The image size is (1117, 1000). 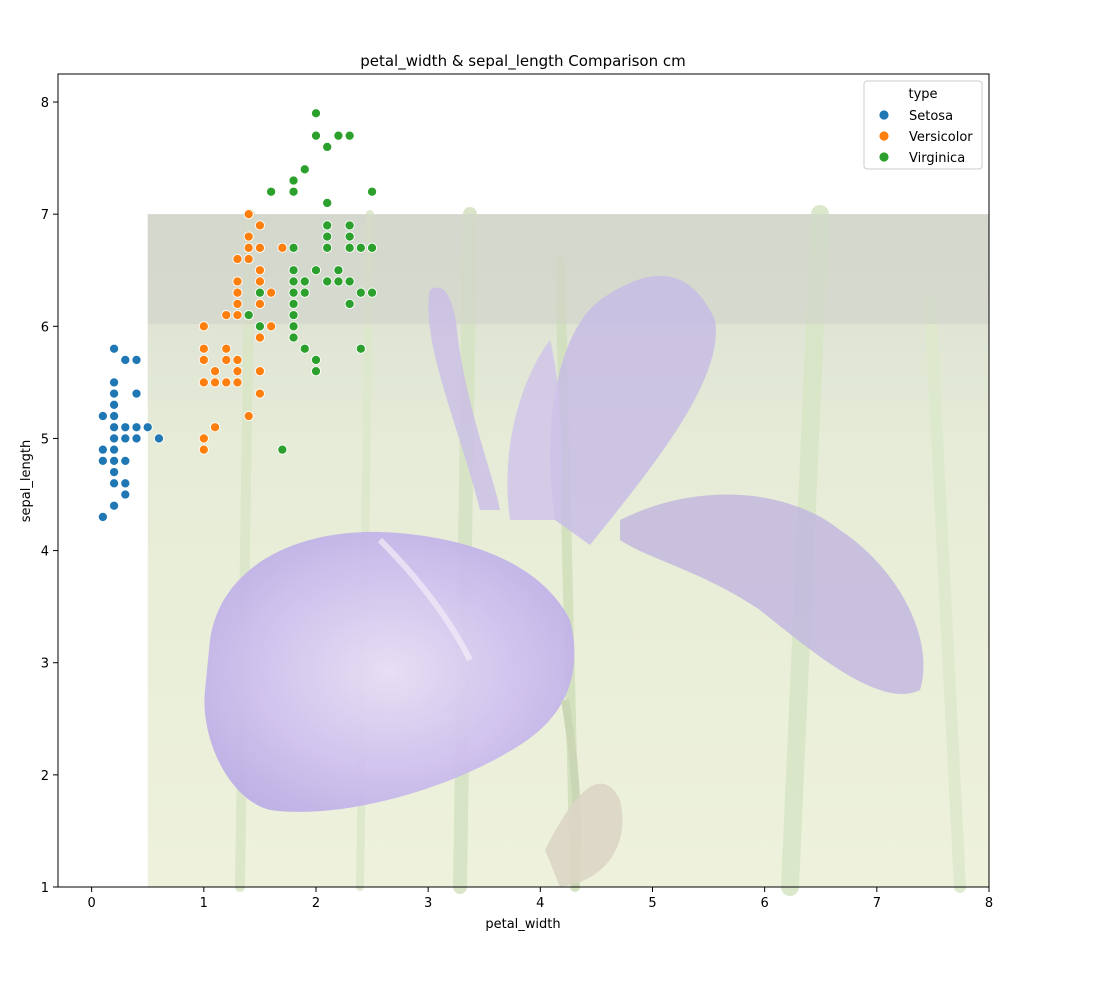 I want to click on x-tick-label: 7, so click(x=877, y=903).